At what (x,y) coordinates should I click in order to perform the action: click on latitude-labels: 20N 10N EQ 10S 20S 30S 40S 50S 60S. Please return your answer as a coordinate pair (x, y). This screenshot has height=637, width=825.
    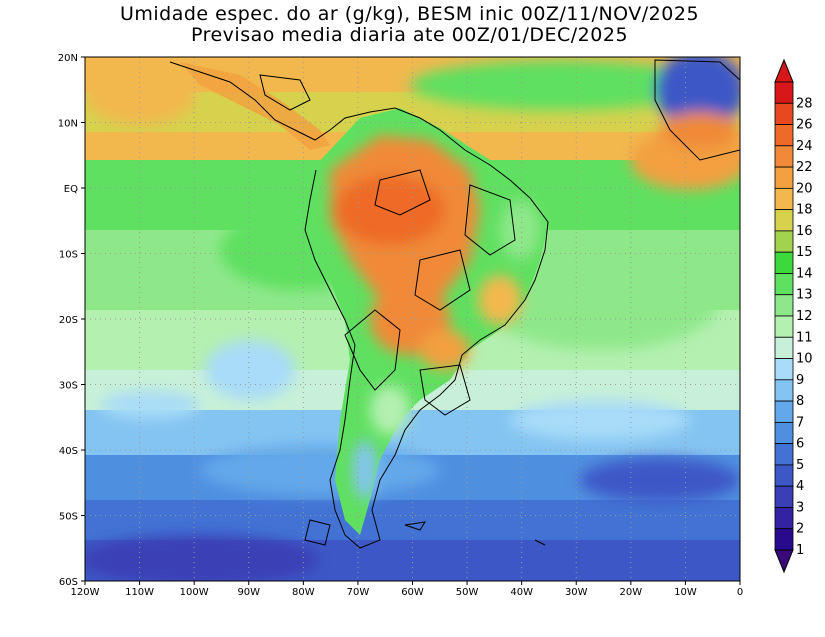
    Looking at the image, I should click on (71, 320).